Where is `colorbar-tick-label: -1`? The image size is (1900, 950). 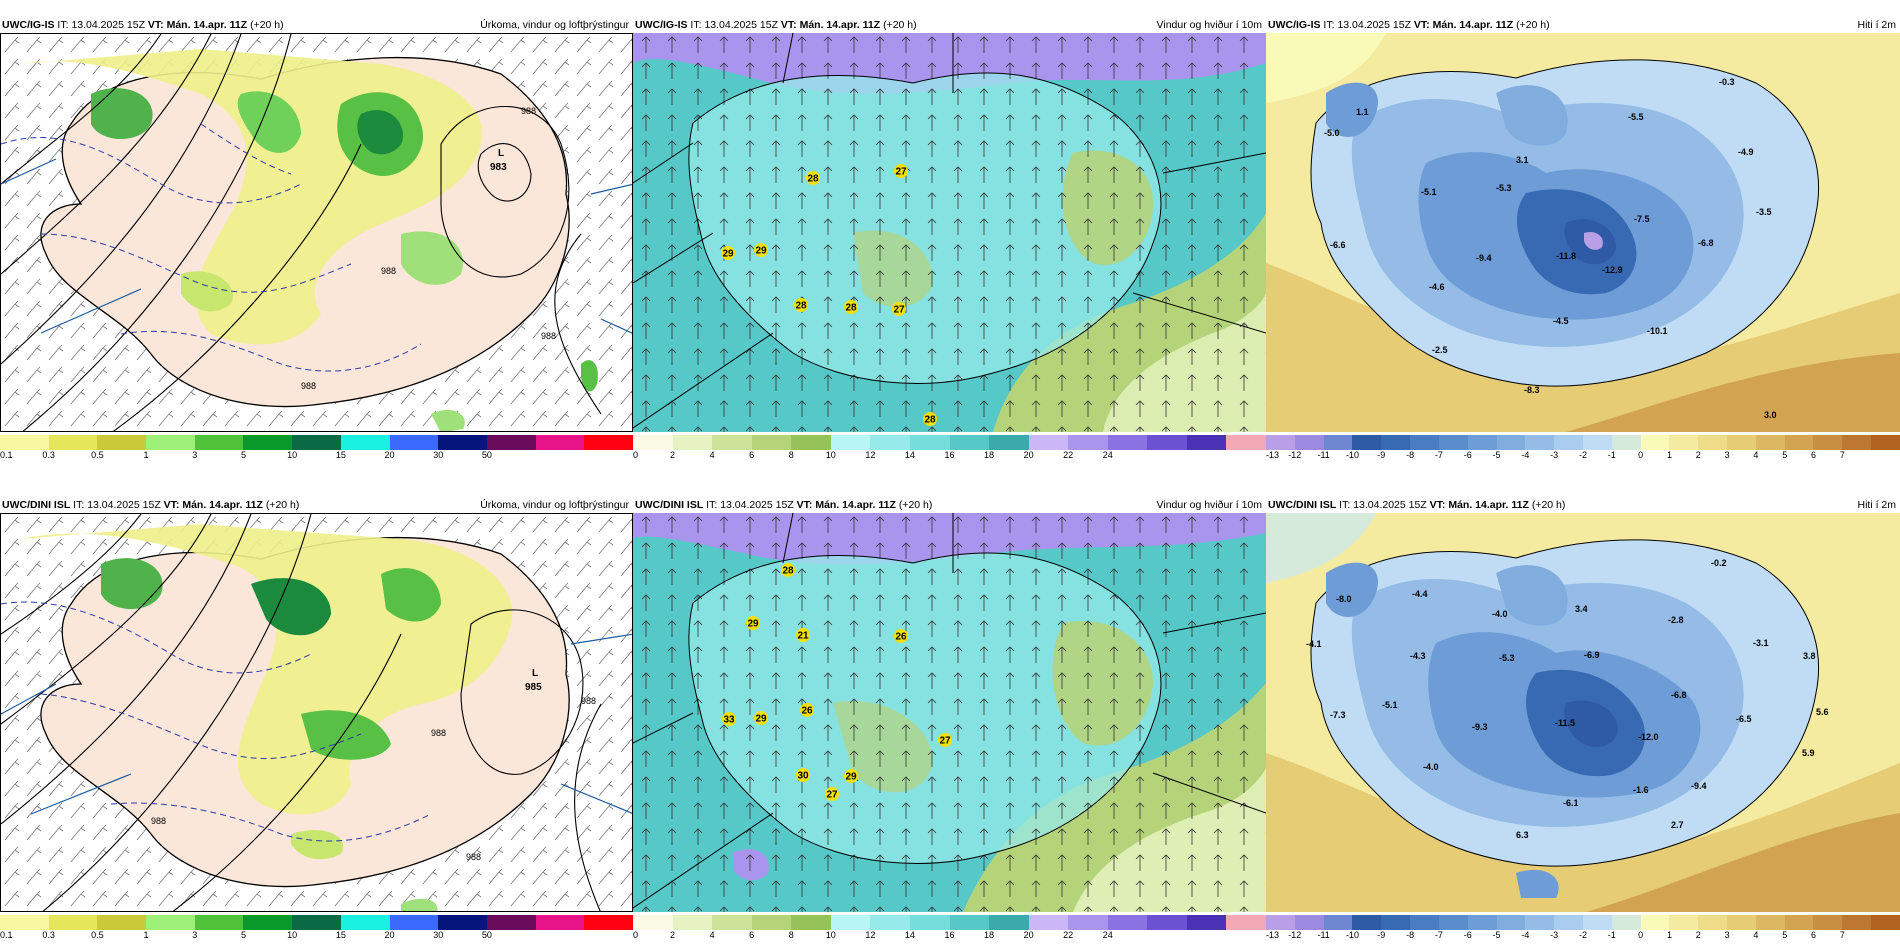 colorbar-tick-label: -1 is located at coordinates (1611, 935).